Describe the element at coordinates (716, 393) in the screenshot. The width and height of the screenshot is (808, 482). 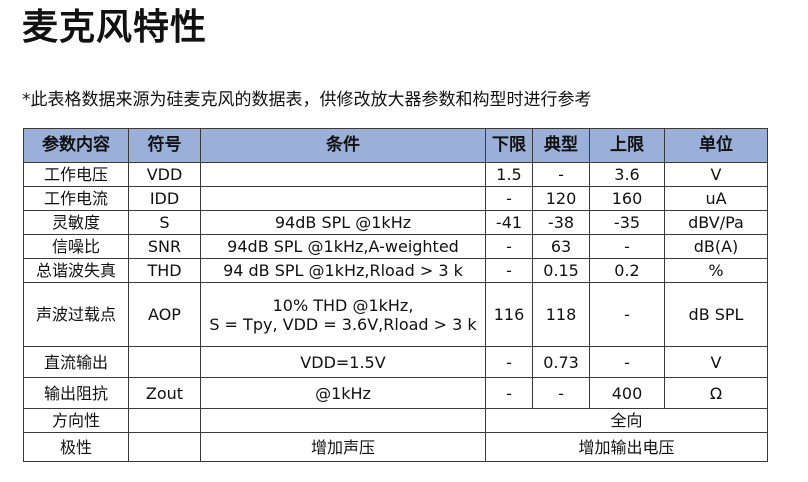
I see `cell-unit: Ω` at that location.